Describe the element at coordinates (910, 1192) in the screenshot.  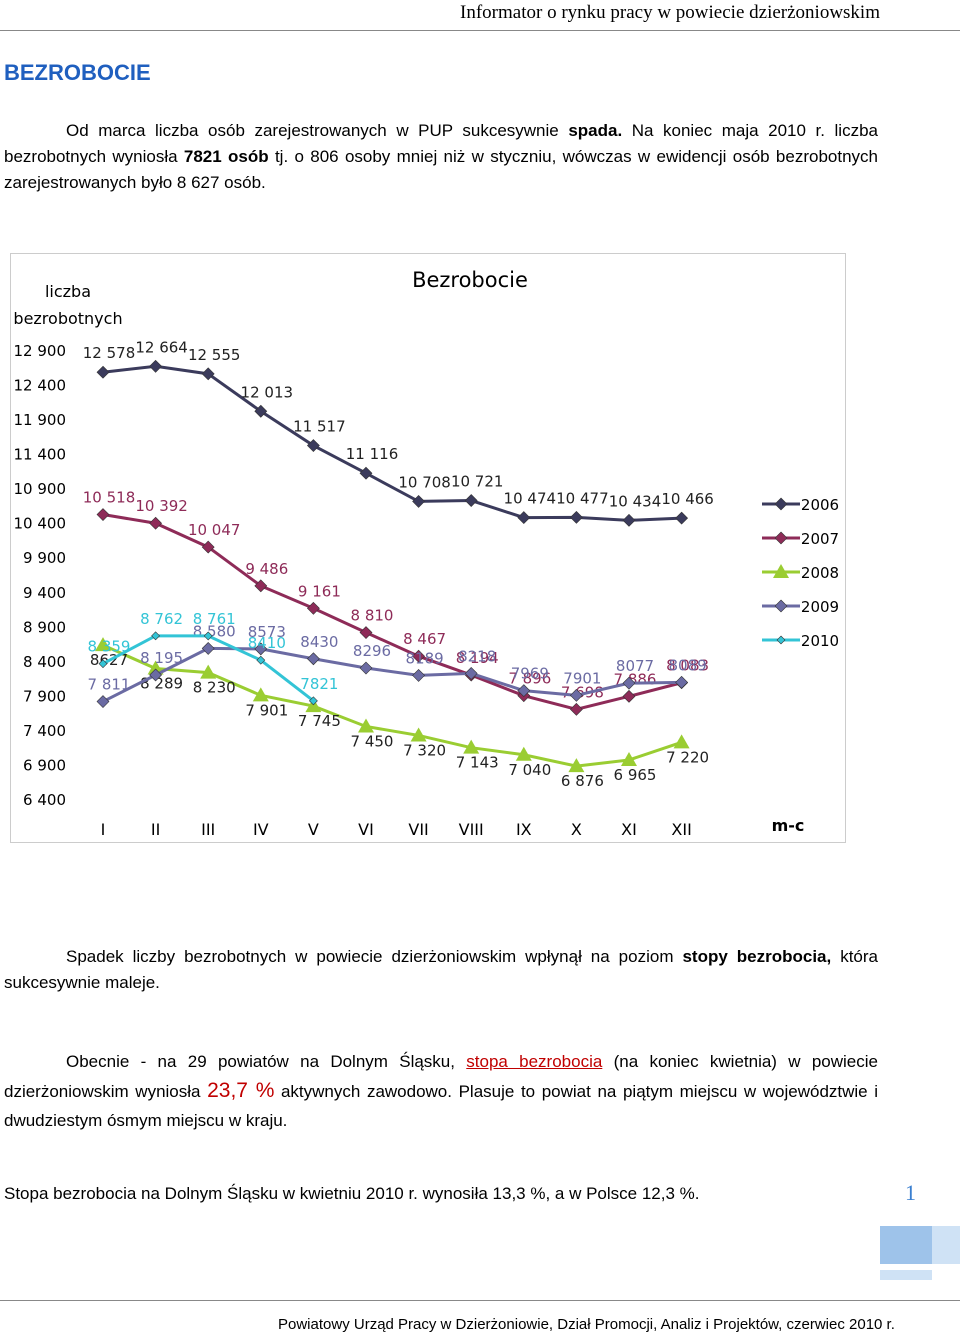
I see `page-number: 1` at that location.